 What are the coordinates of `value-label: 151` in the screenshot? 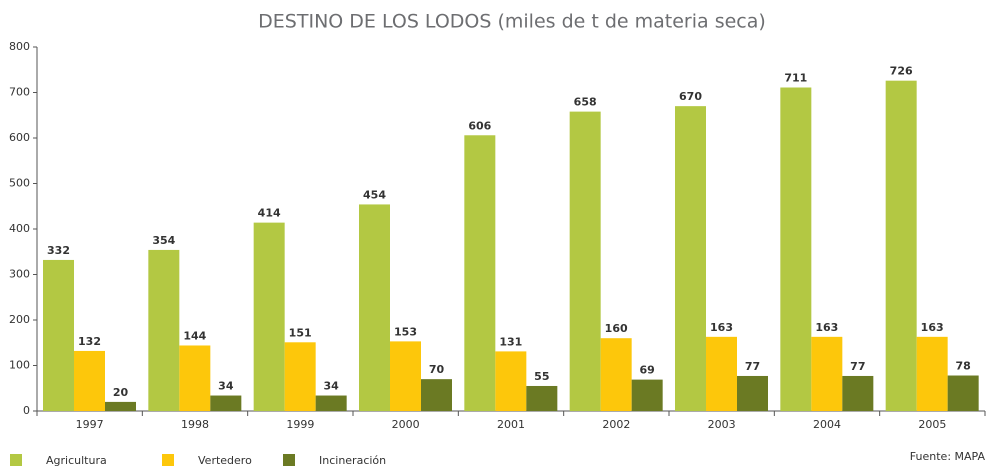 It's located at (300, 332).